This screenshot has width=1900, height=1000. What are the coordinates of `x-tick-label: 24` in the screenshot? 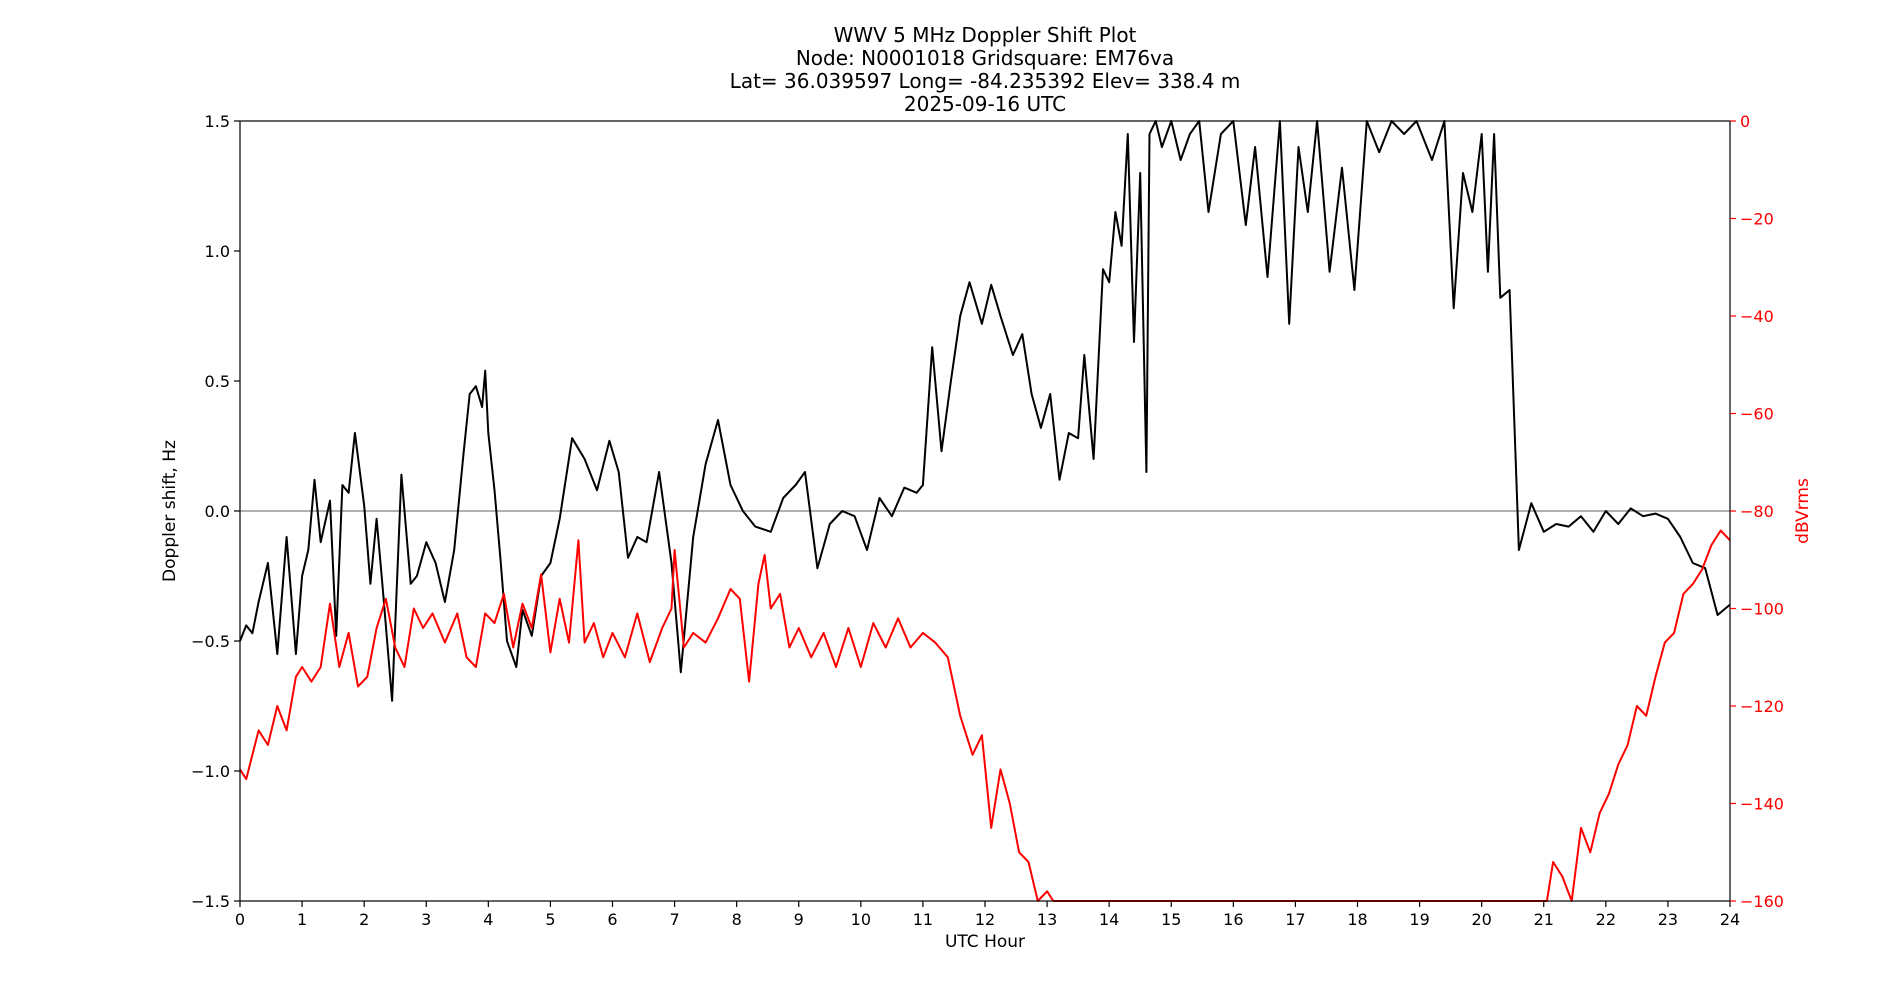 It's located at (1730, 919).